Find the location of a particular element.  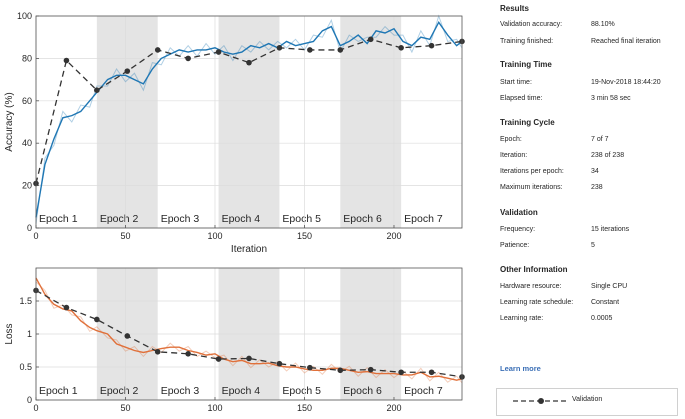

loss-xtick-label: 0 is located at coordinates (35, 408).